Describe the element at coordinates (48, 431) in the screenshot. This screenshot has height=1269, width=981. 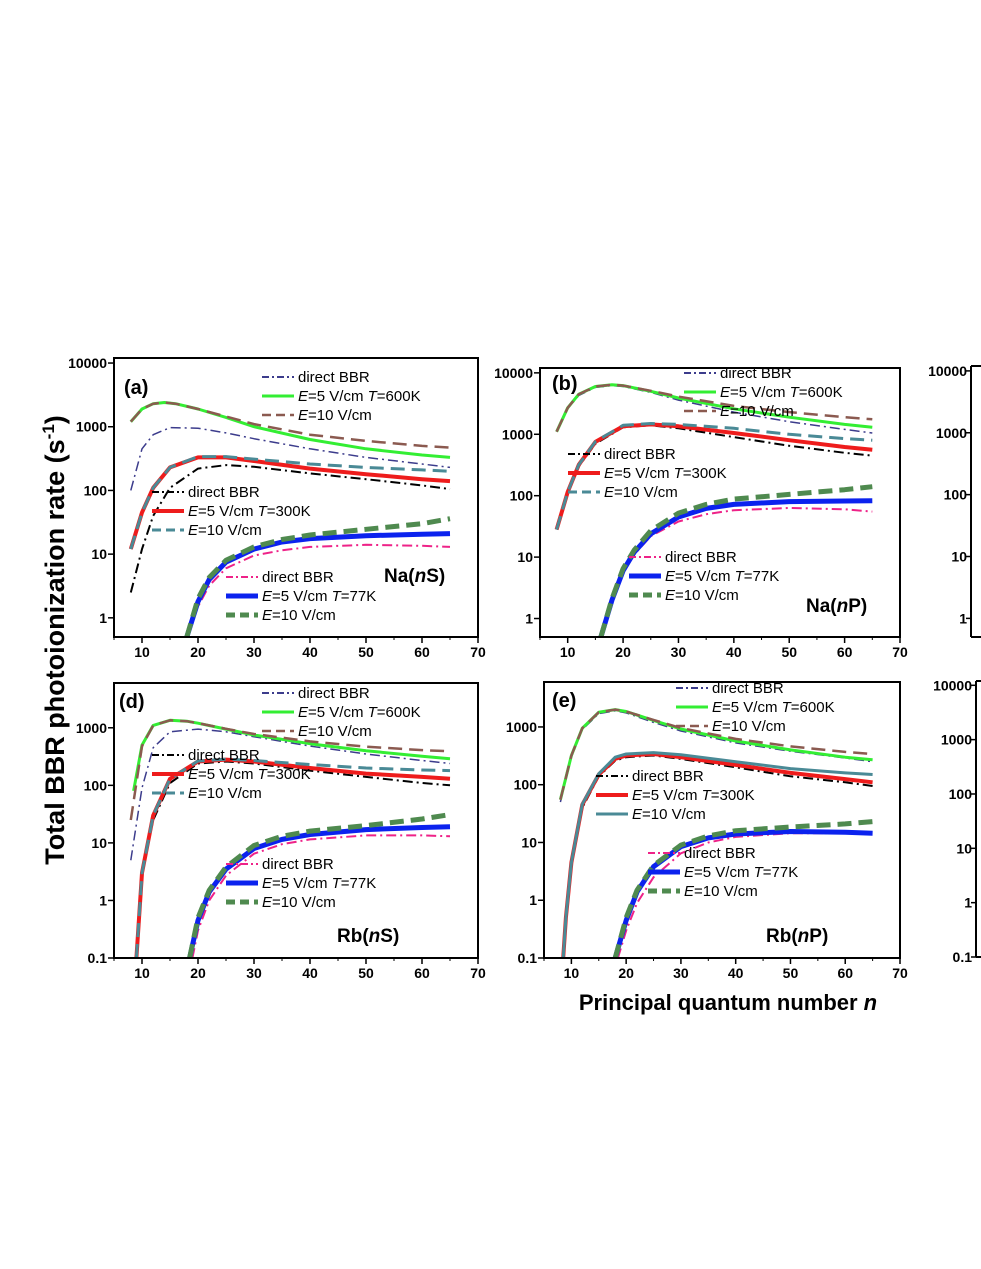
I see `y-axis-title-superscript: -1` at that location.